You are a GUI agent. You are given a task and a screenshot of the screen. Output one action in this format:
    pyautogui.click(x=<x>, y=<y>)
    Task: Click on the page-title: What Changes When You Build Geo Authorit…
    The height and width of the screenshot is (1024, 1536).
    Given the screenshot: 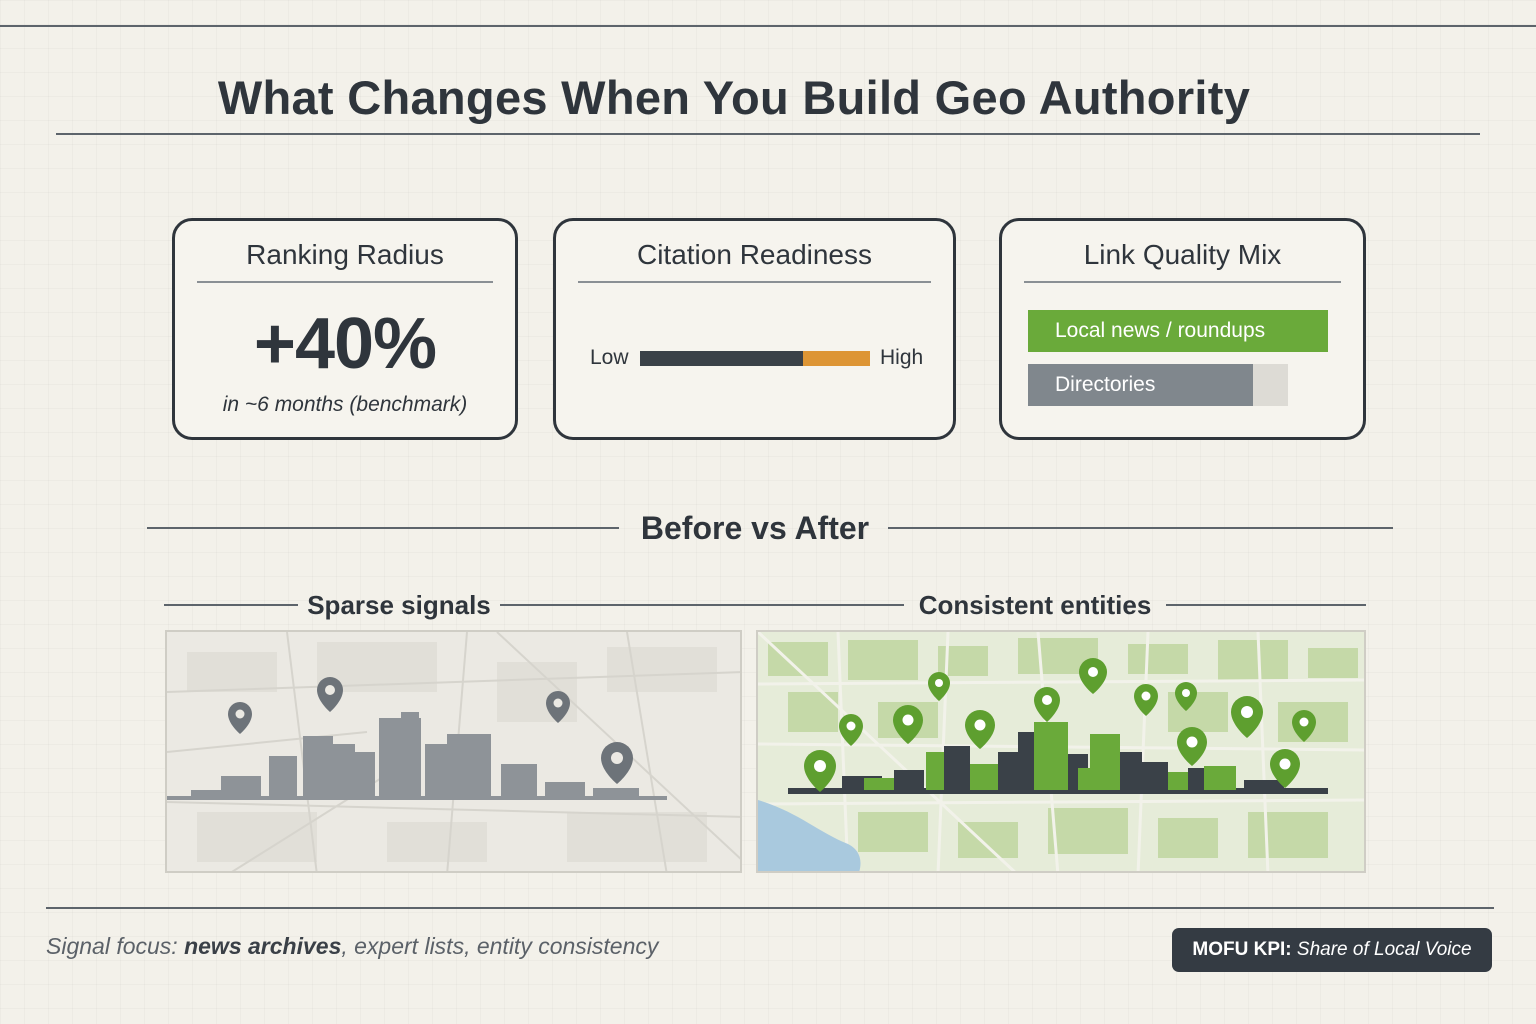 What is the action you would take?
    pyautogui.click(x=734, y=97)
    